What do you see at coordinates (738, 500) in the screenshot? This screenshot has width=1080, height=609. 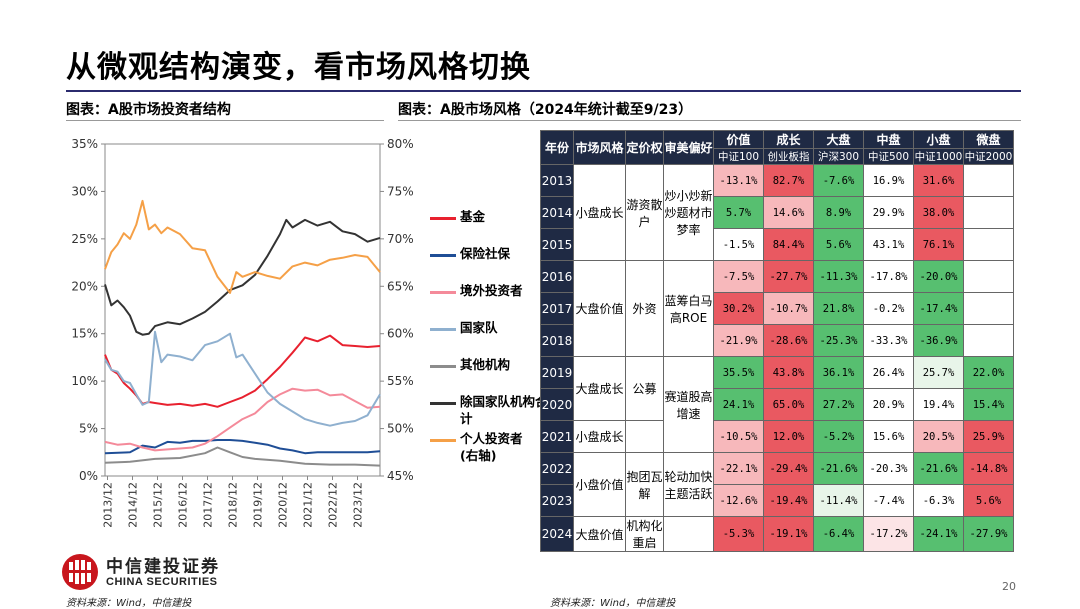 I see `value-cell: -12.6%` at bounding box center [738, 500].